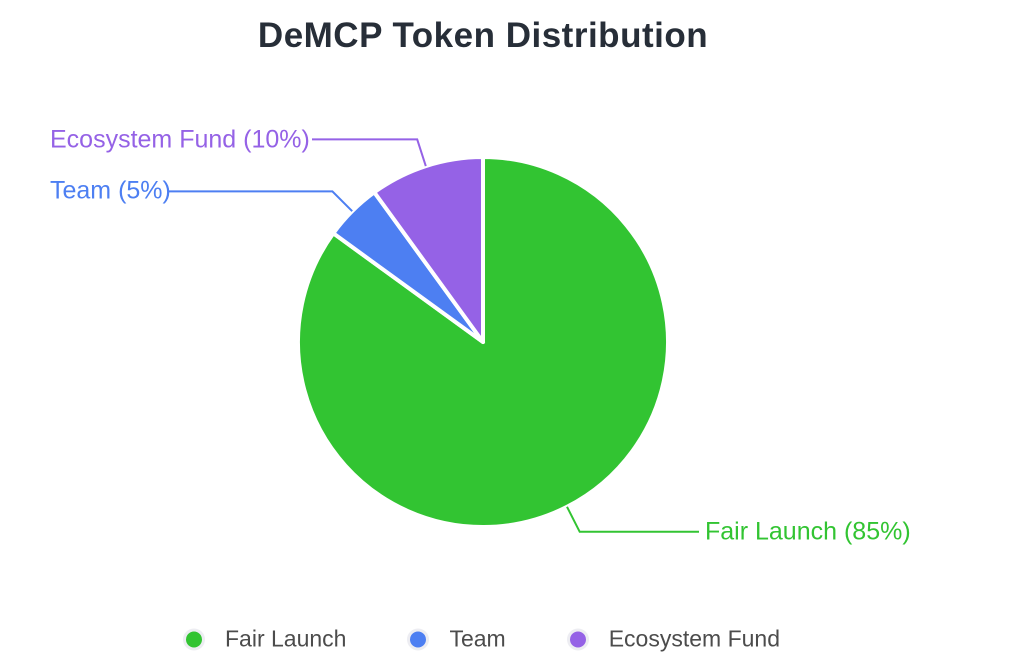 This screenshot has width=1024, height=664. What do you see at coordinates (285, 638) in the screenshot?
I see `legend-label-fair-launch: Fair Launch` at bounding box center [285, 638].